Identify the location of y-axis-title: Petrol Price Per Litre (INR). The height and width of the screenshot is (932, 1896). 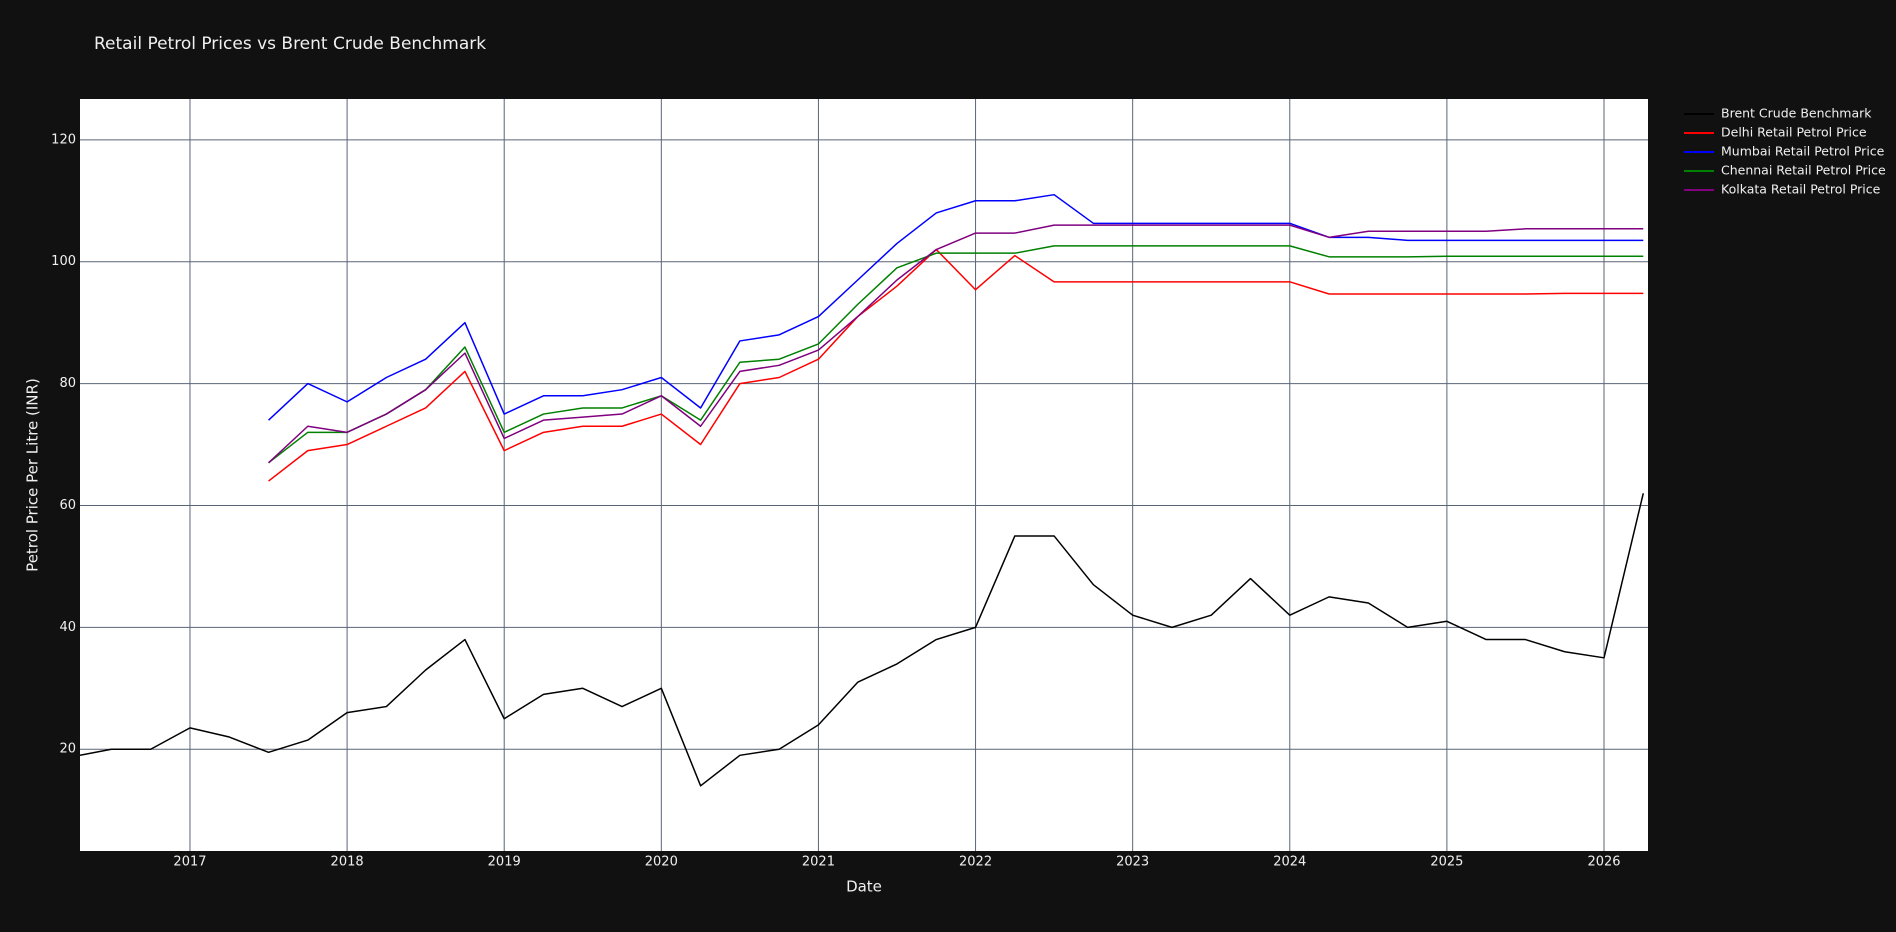
(33, 475).